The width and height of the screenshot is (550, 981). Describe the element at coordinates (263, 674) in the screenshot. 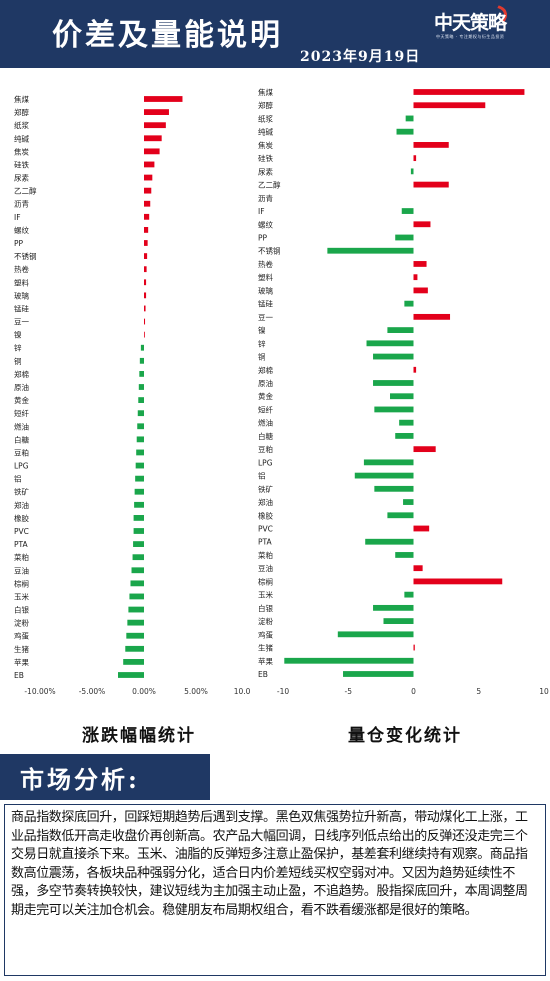

I see `category-label: EB` at that location.